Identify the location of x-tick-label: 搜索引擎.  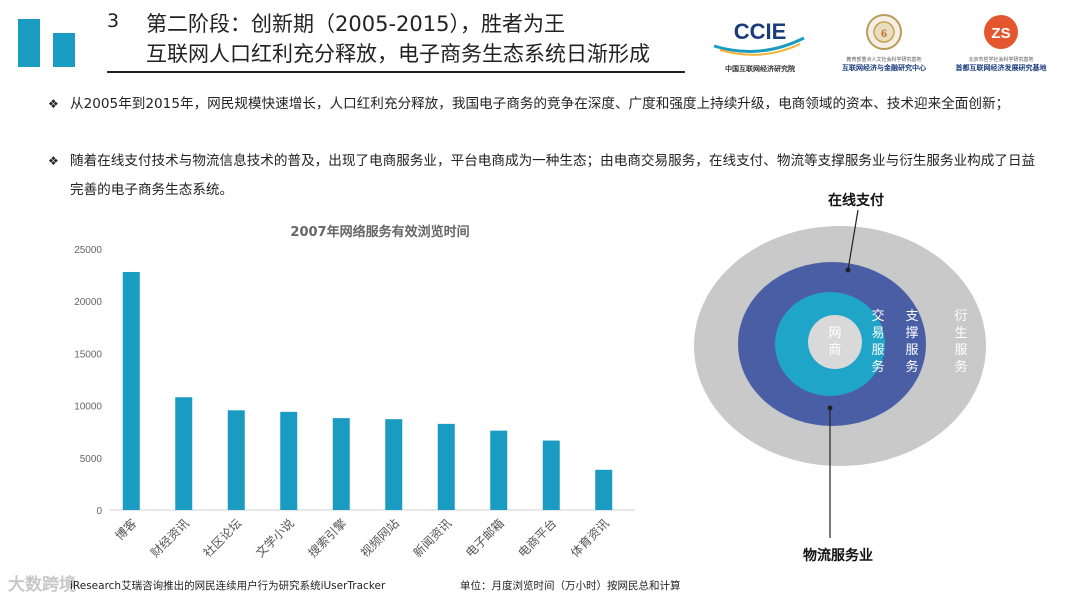
(327, 538).